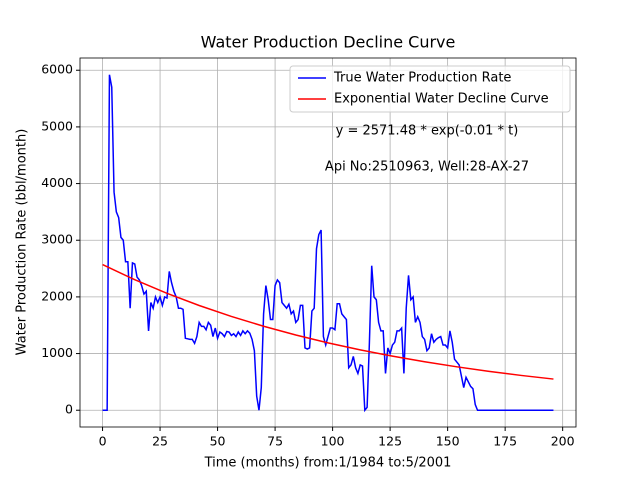  I want to click on y-tick-label: 1000, so click(57, 352).